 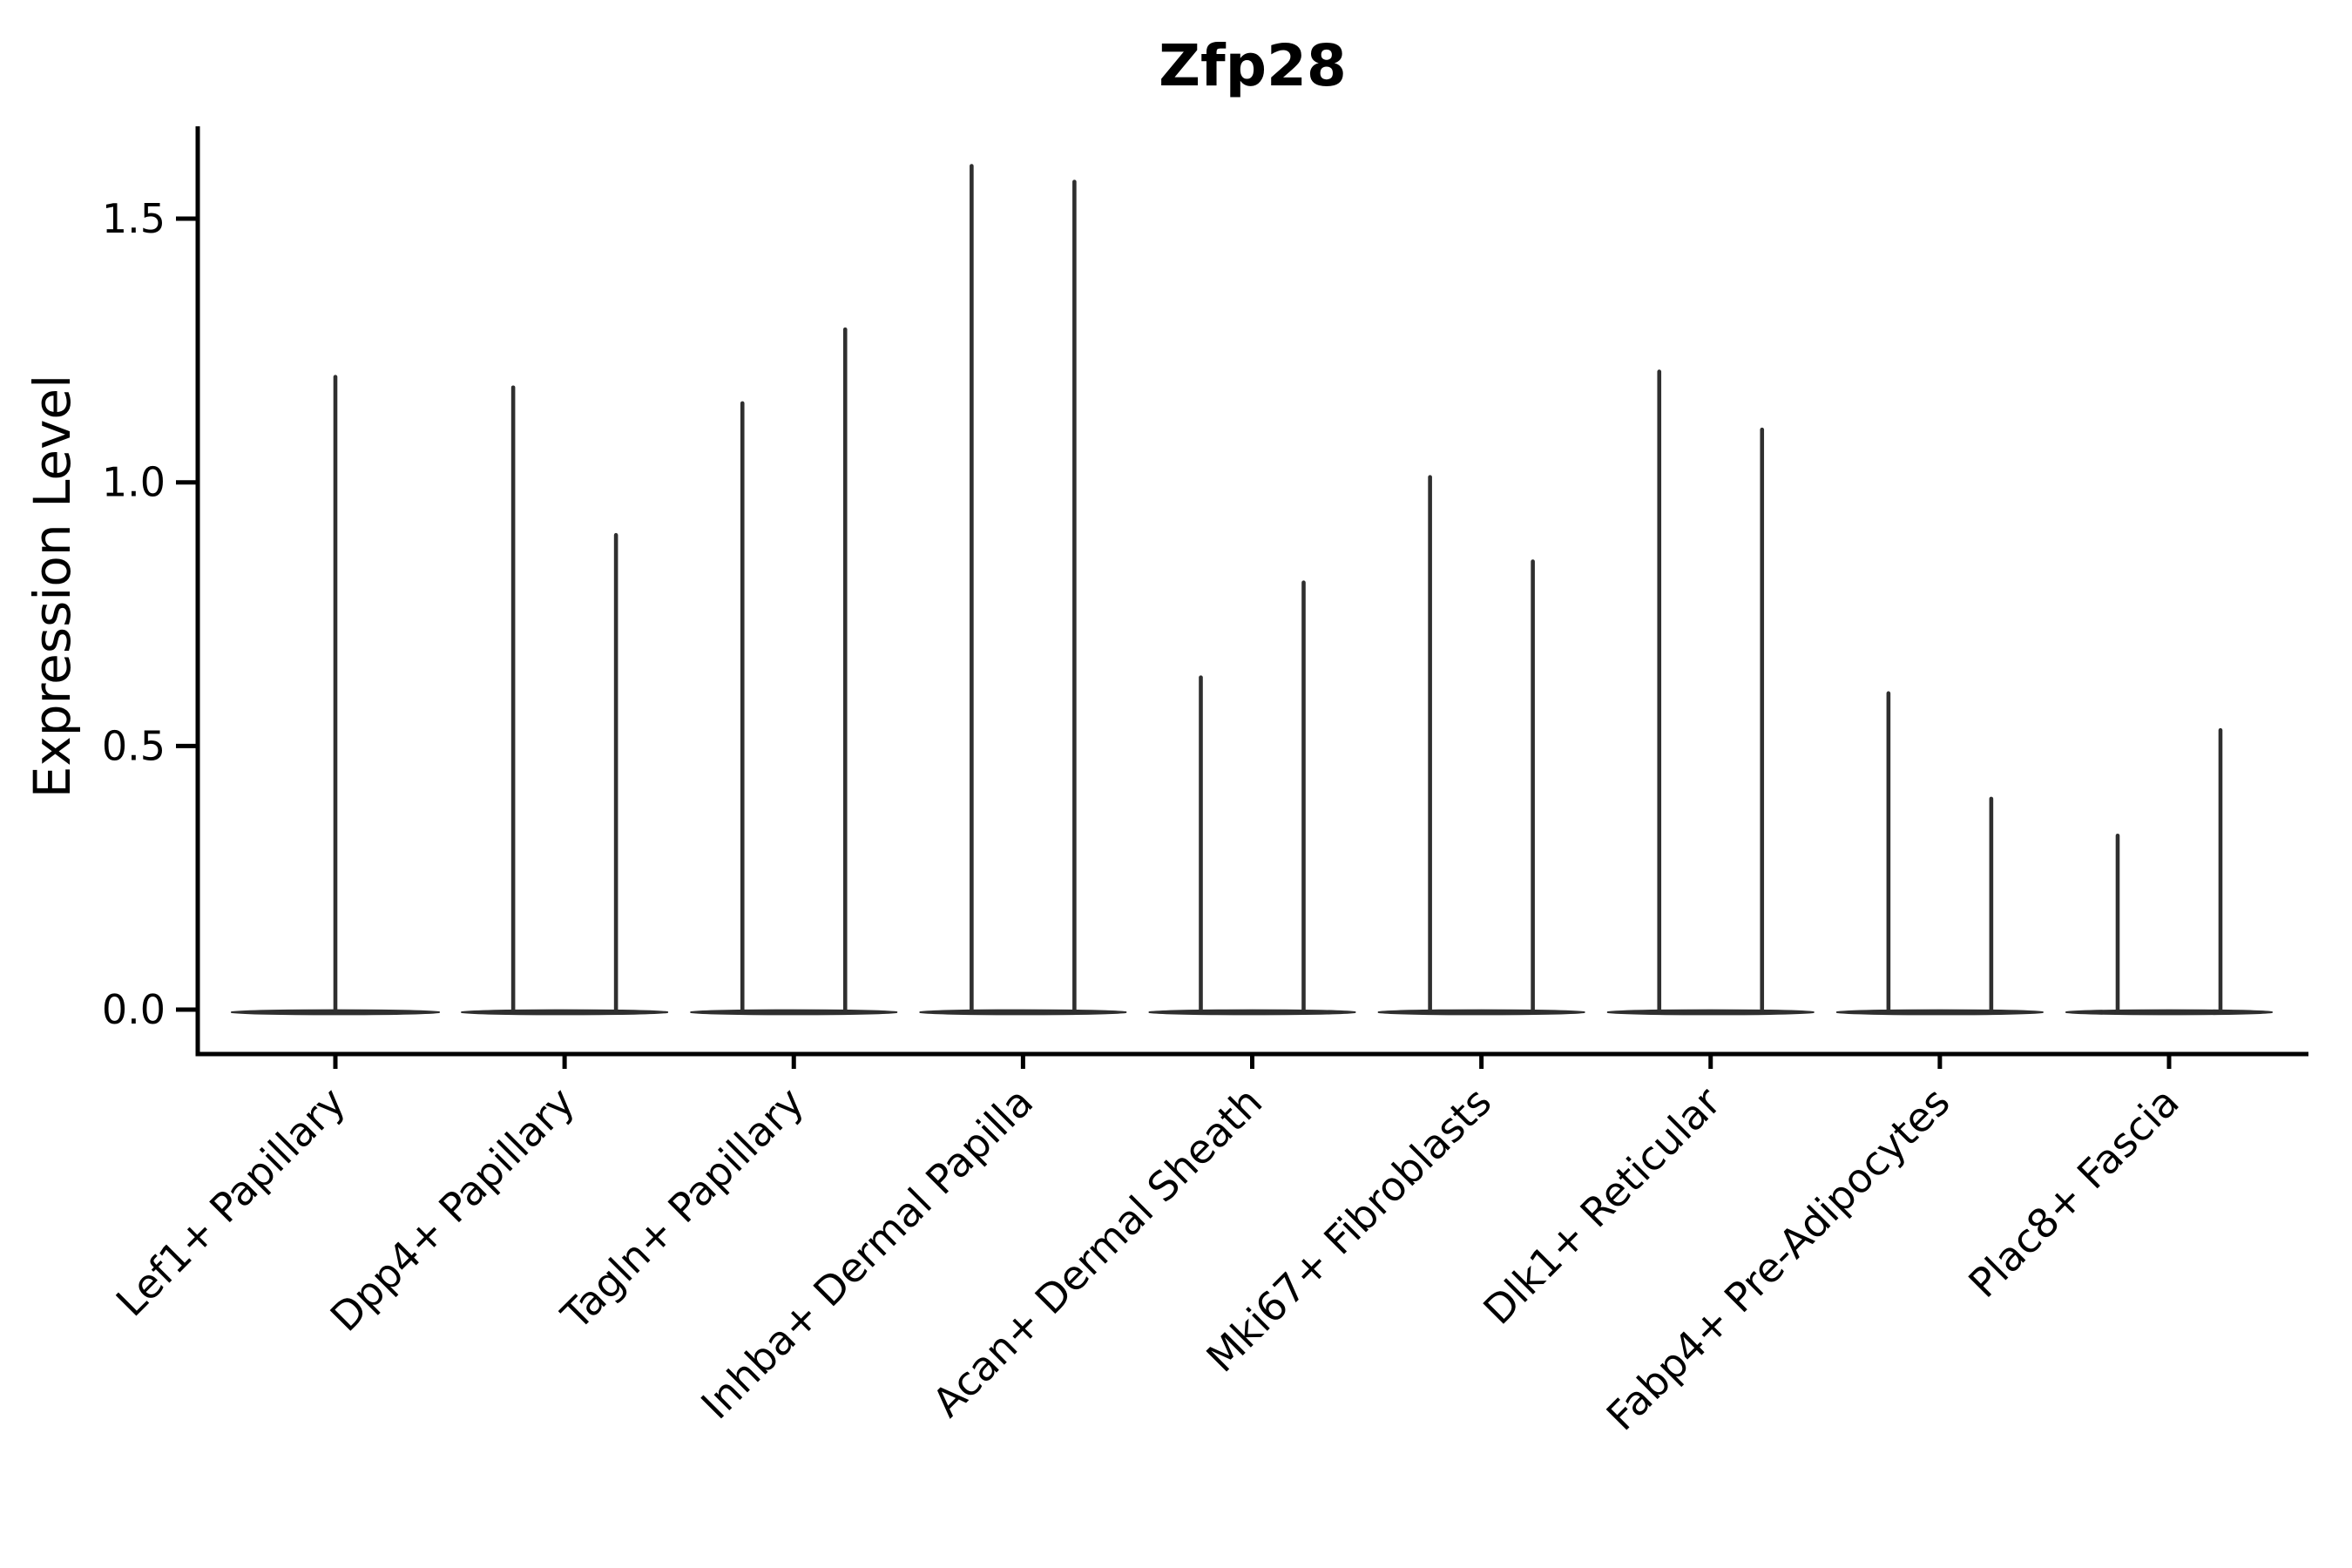 I want to click on y-axis-title: Expression Level, so click(x=52, y=586).